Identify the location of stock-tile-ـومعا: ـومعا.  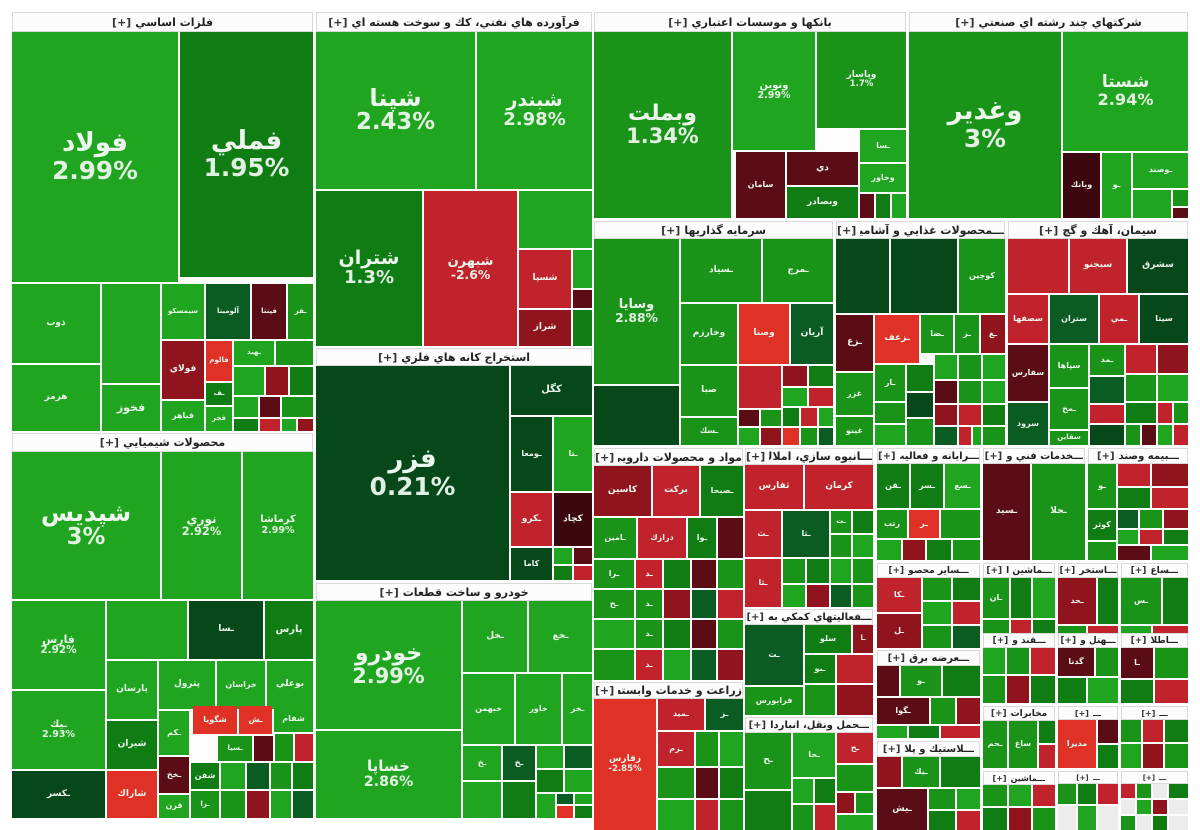
(531, 454).